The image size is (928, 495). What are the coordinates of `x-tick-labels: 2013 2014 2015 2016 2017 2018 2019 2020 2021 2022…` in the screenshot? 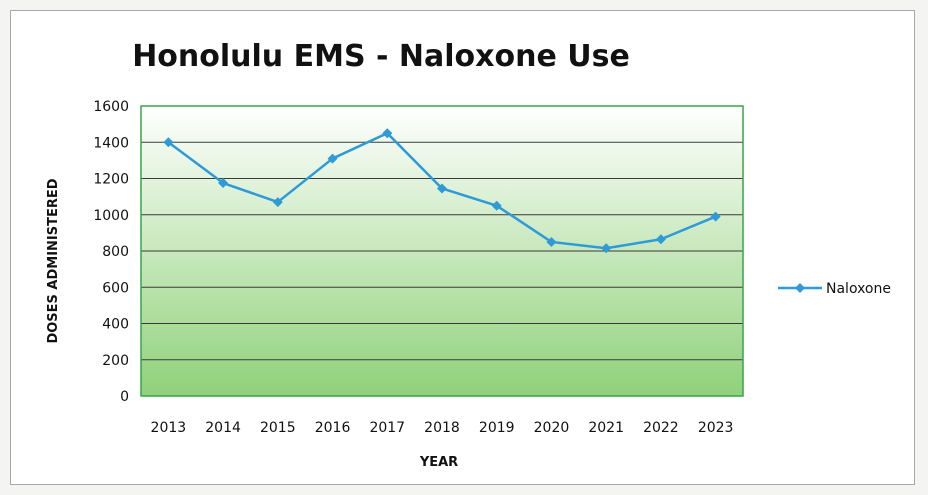 It's located at (442, 428).